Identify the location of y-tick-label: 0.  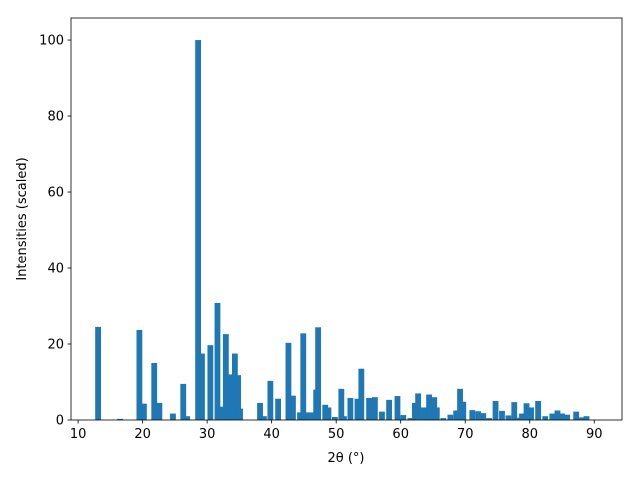
(60, 421).